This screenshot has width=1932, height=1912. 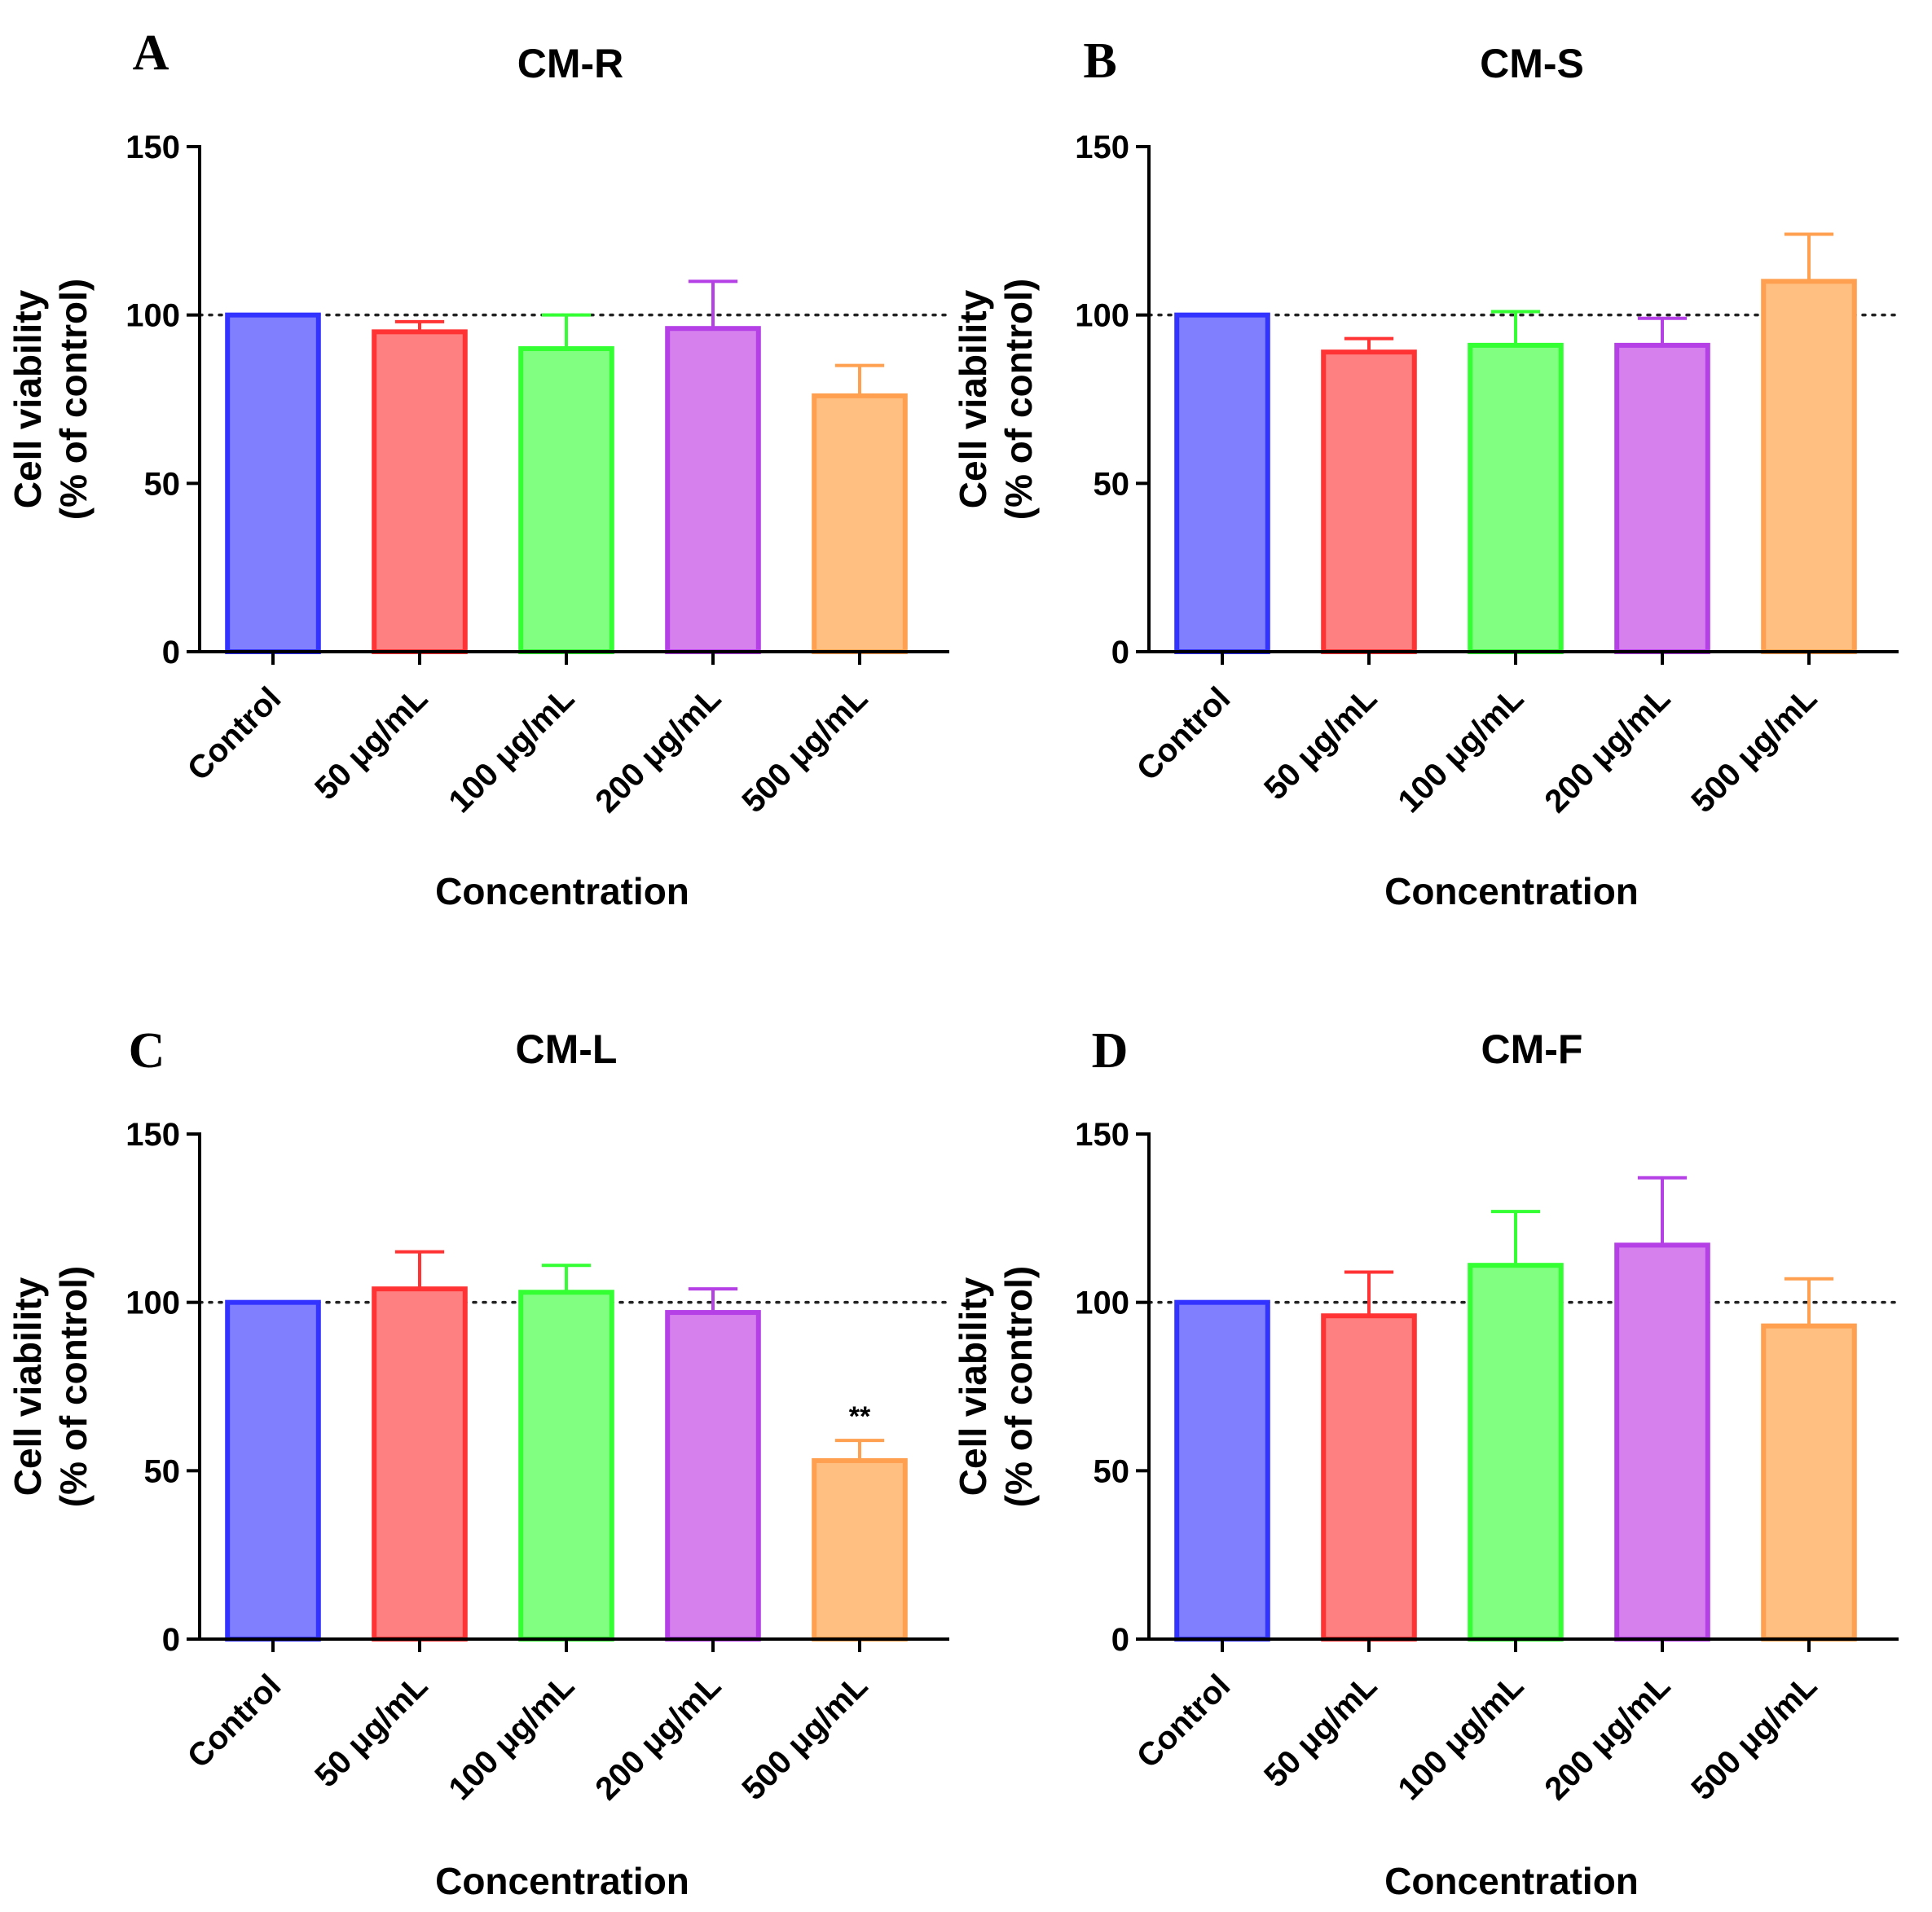 What do you see at coordinates (860, 1416) in the screenshot?
I see `significance-label: **` at bounding box center [860, 1416].